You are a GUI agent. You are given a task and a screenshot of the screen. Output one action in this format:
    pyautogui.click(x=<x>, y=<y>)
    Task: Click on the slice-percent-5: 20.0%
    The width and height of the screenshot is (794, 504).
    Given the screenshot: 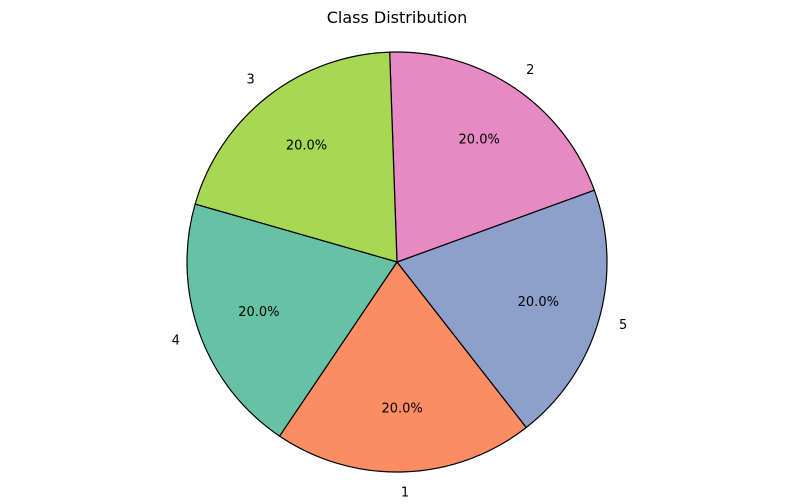 What is the action you would take?
    pyautogui.click(x=538, y=302)
    